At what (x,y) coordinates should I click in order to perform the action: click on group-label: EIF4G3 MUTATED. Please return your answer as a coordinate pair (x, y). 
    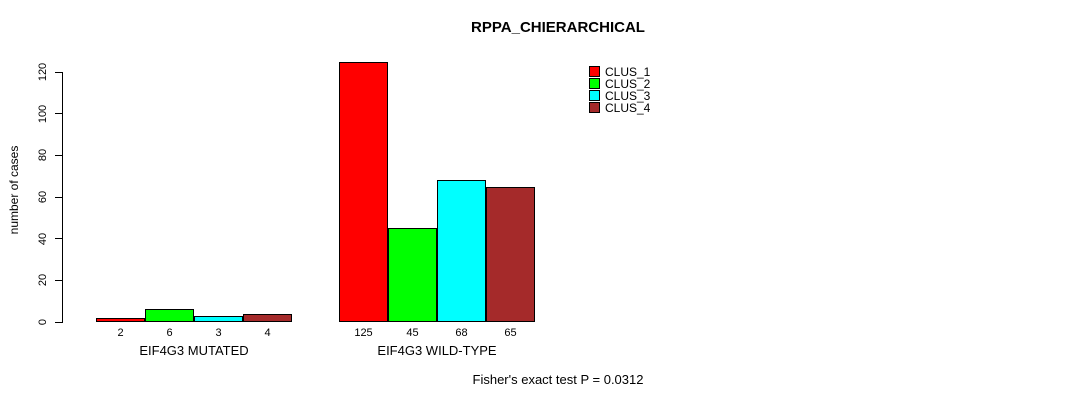
    Looking at the image, I should click on (194, 350).